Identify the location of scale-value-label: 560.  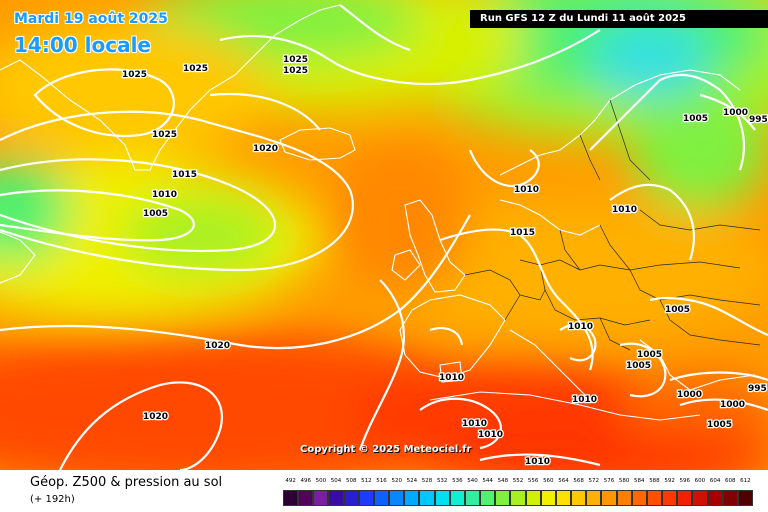
(548, 481).